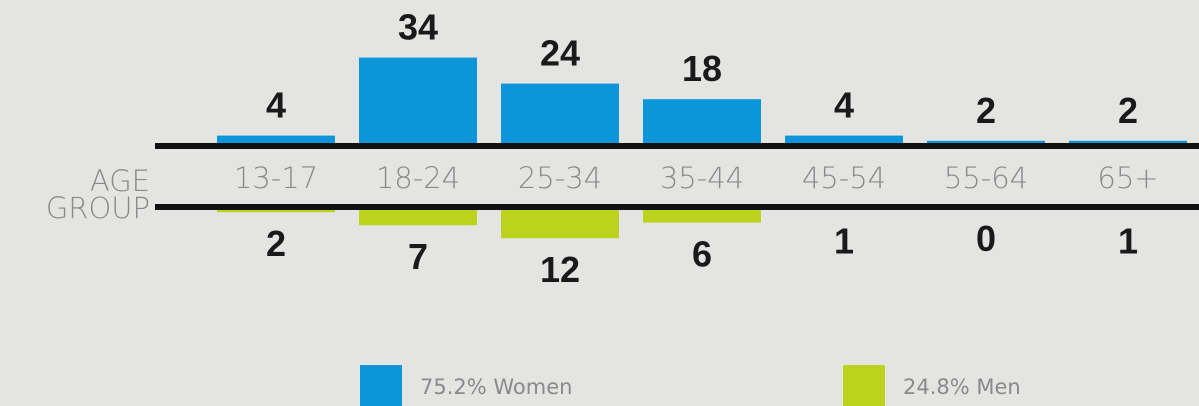 This screenshot has width=1199, height=406. I want to click on x-tick-label: 45-54, so click(844, 178).